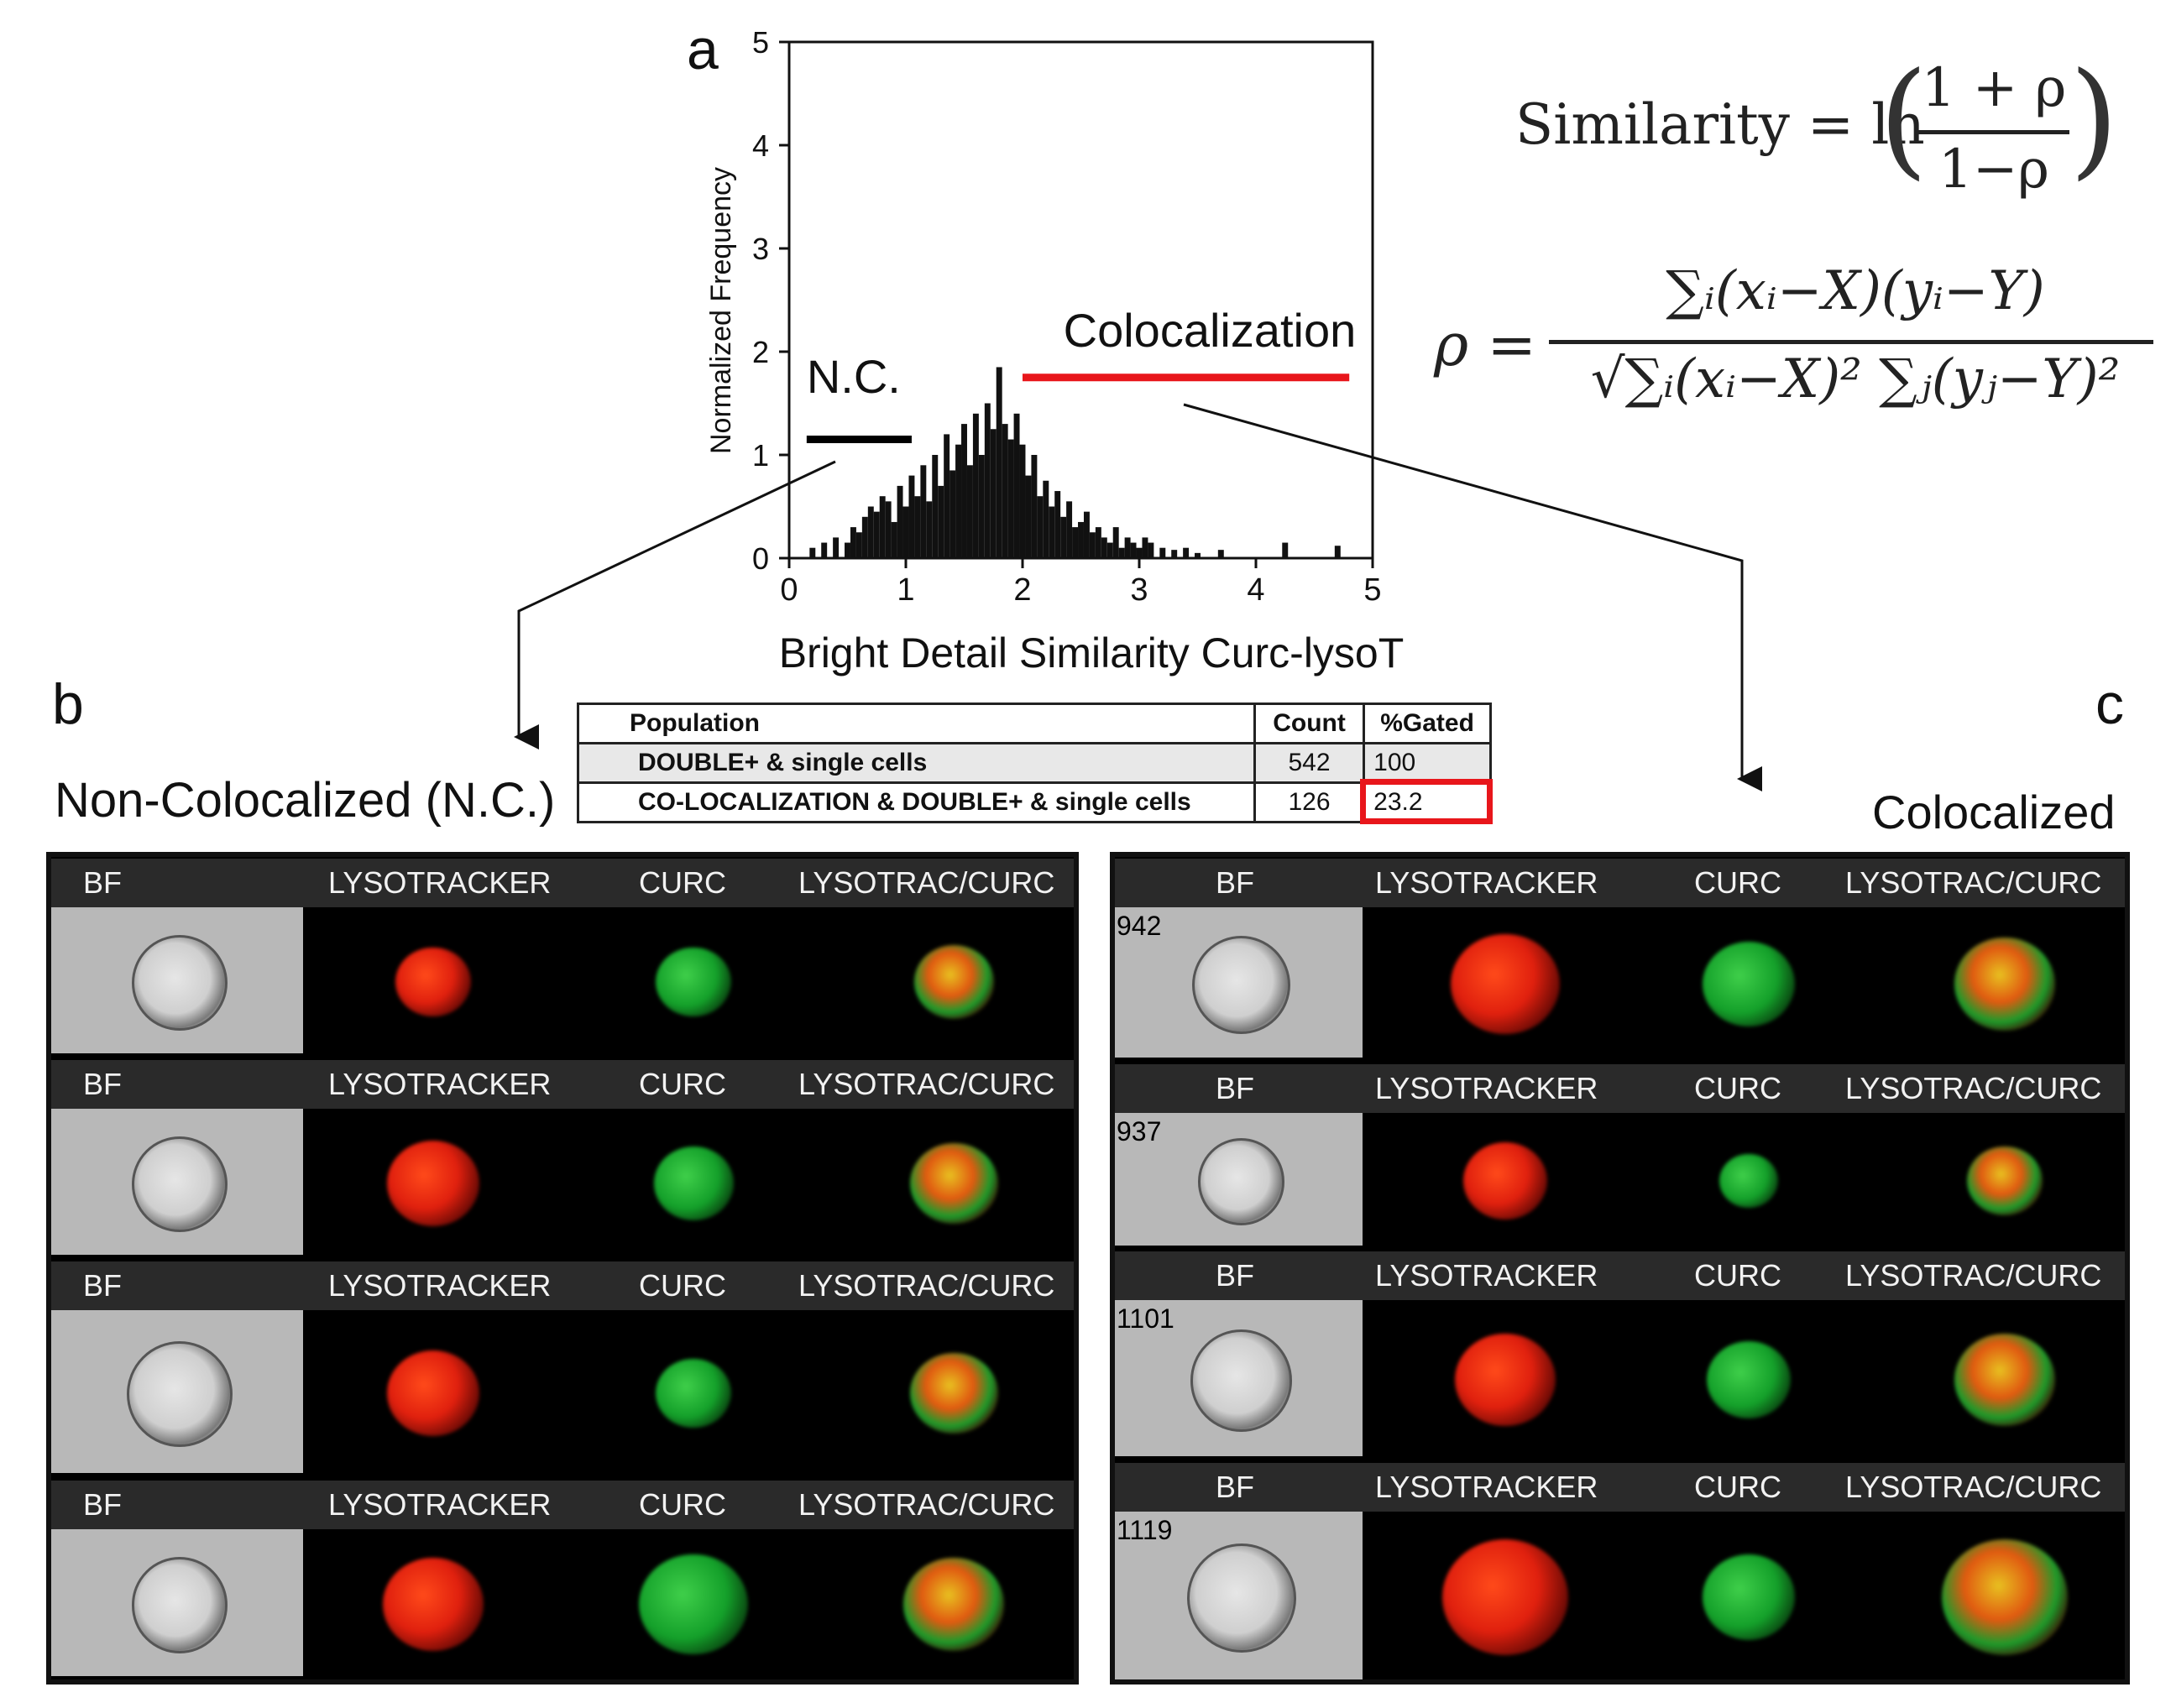 The width and height of the screenshot is (2171, 1708). Describe the element at coordinates (760, 145) in the screenshot. I see `y-tick-label: 4` at that location.